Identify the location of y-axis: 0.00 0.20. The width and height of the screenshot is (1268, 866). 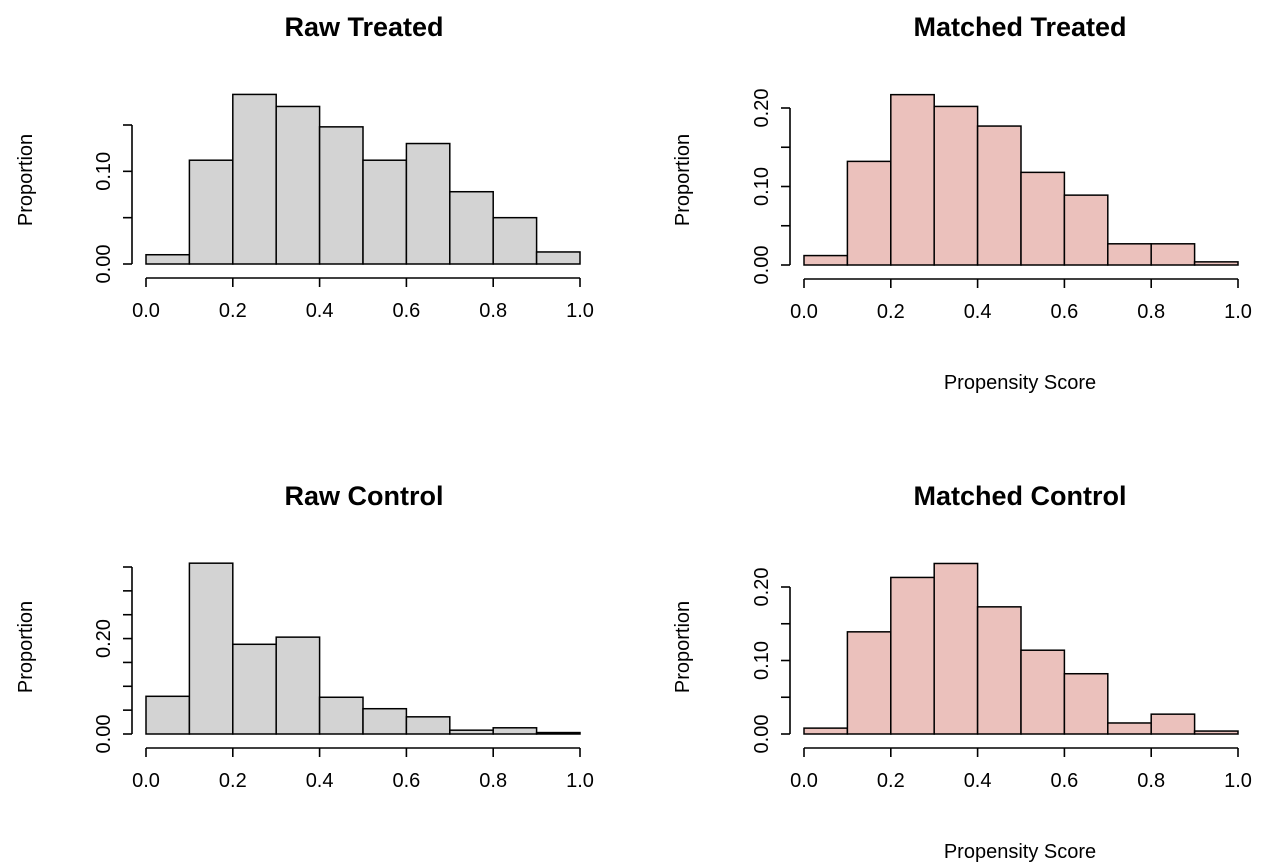
(113, 660).